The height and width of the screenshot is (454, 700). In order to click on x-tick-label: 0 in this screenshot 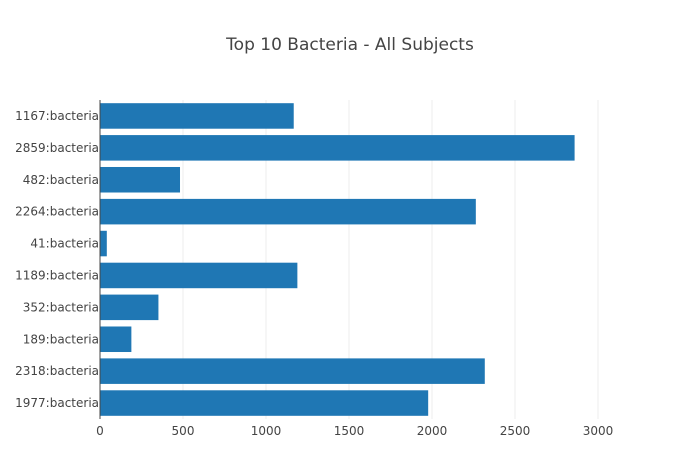, I will do `click(100, 431)`.